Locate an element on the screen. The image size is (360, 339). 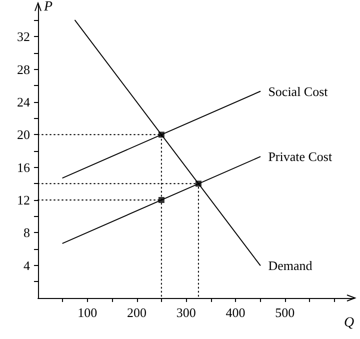
series-label: Social Cost is located at coordinates (298, 91).